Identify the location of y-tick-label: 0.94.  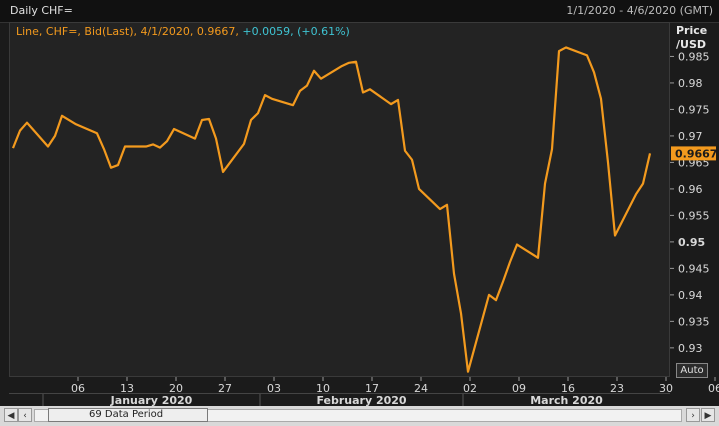
(690, 295).